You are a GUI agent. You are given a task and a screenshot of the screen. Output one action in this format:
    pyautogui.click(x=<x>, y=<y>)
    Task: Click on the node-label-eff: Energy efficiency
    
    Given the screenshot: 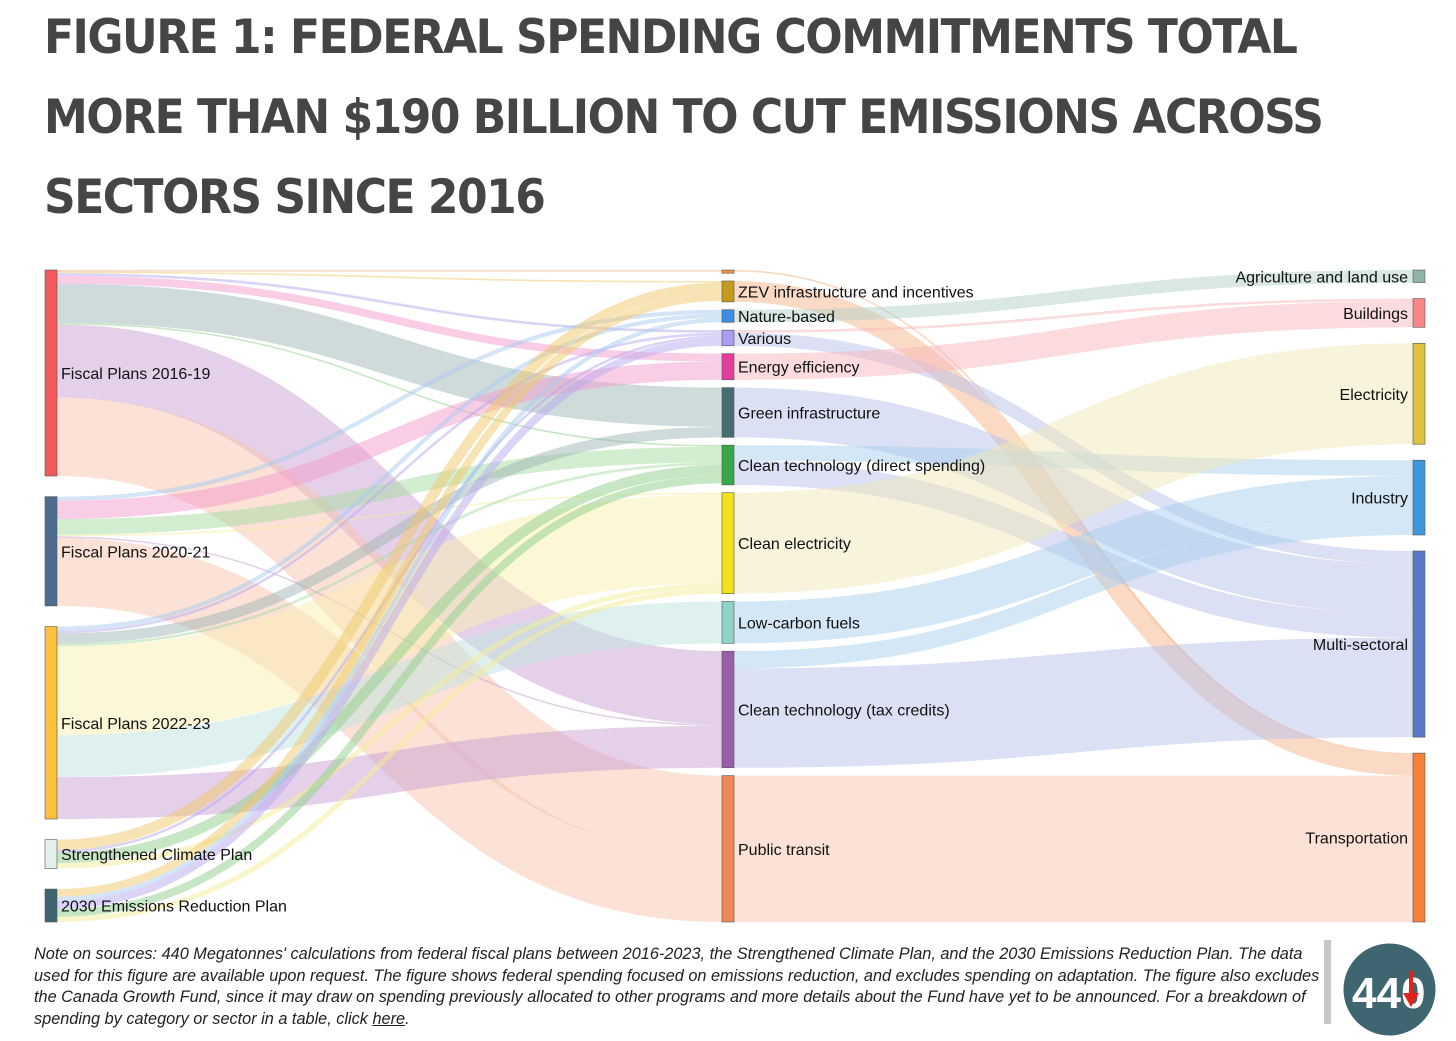 What is the action you would take?
    pyautogui.click(x=799, y=368)
    